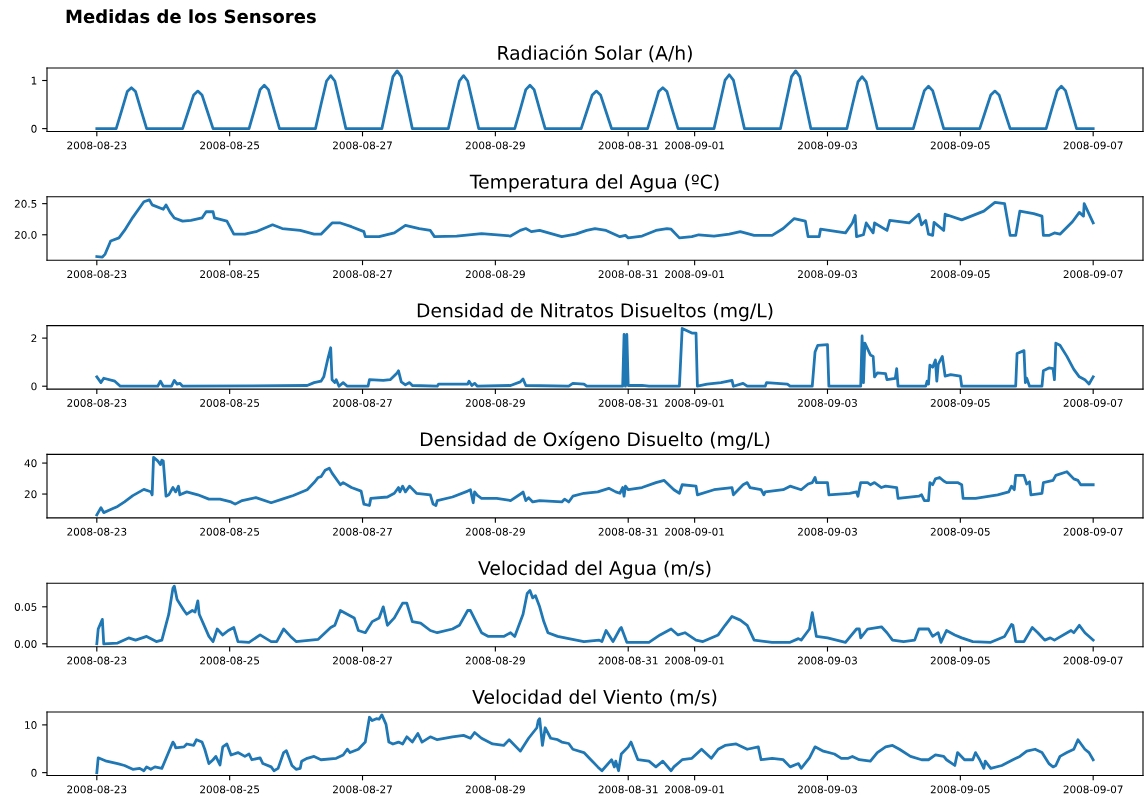 This screenshot has width=1145, height=800. What do you see at coordinates (25, 203) in the screenshot?
I see `y-tick-label: 20.5` at bounding box center [25, 203].